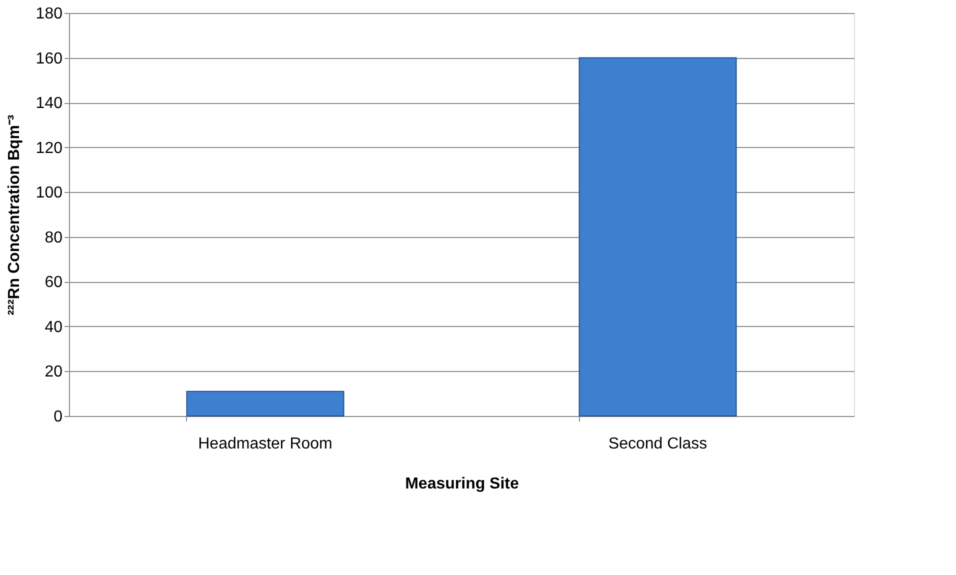 The height and width of the screenshot is (575, 956). I want to click on y-tick-label: 20, so click(53, 372).